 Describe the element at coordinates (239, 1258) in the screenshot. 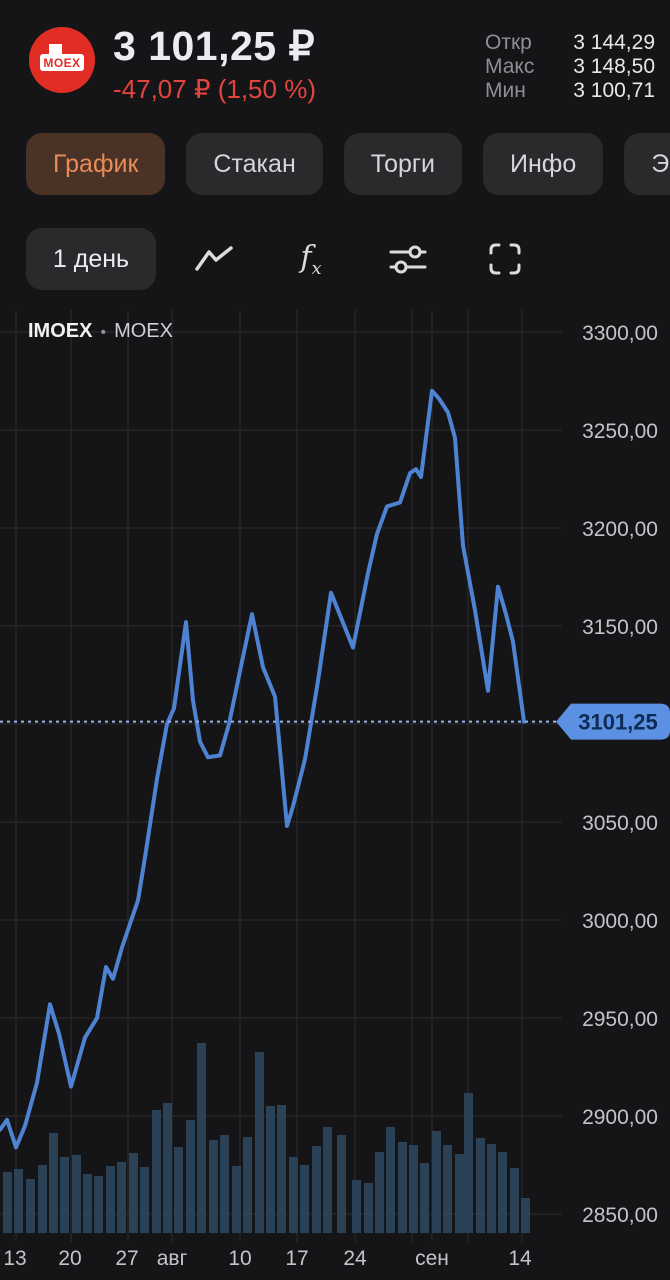

I see `svg-text: 10` at that location.